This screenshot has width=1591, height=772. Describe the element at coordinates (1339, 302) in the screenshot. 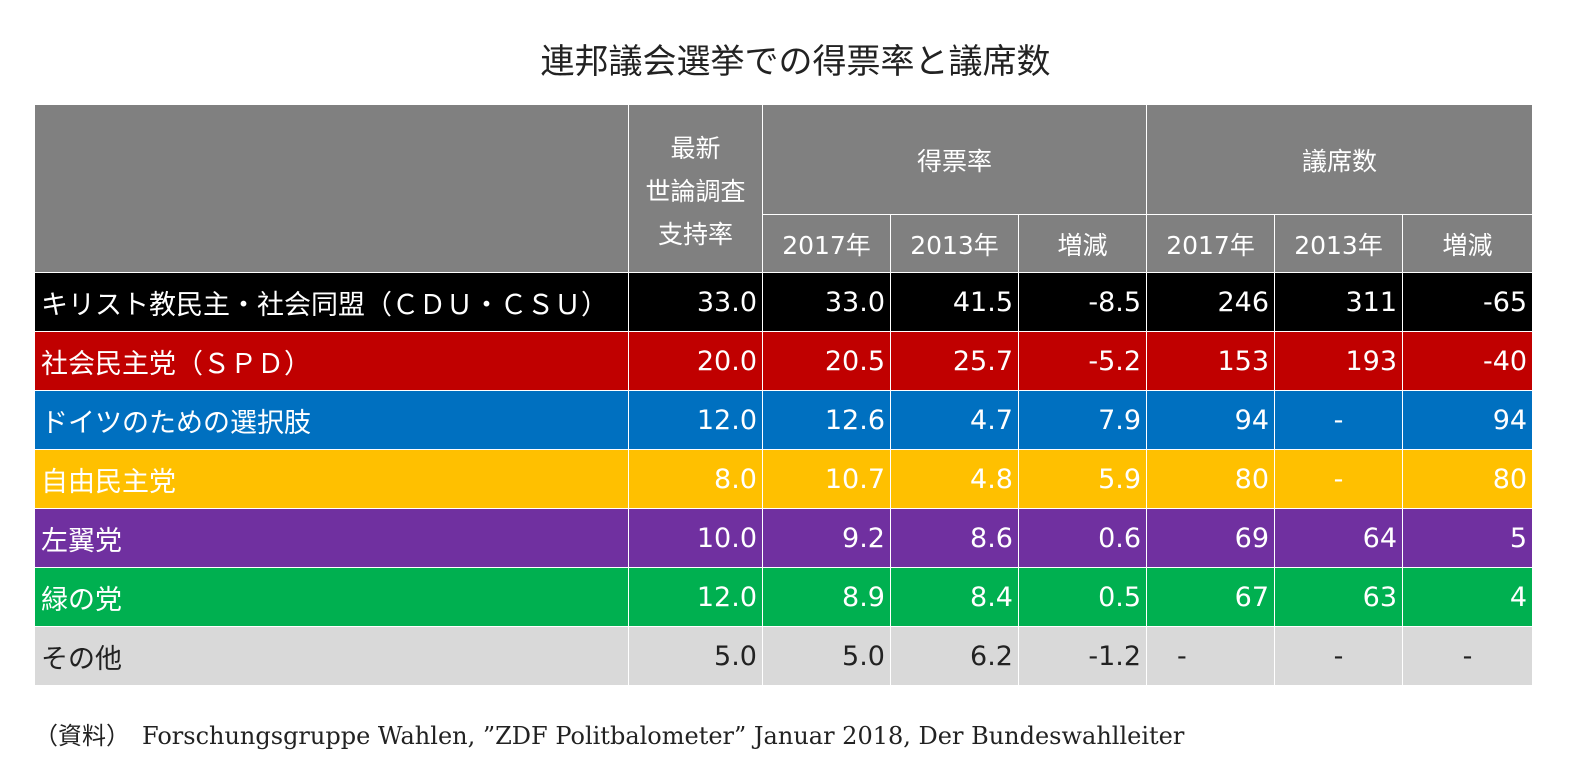

I see `seats-2013: 311` at that location.